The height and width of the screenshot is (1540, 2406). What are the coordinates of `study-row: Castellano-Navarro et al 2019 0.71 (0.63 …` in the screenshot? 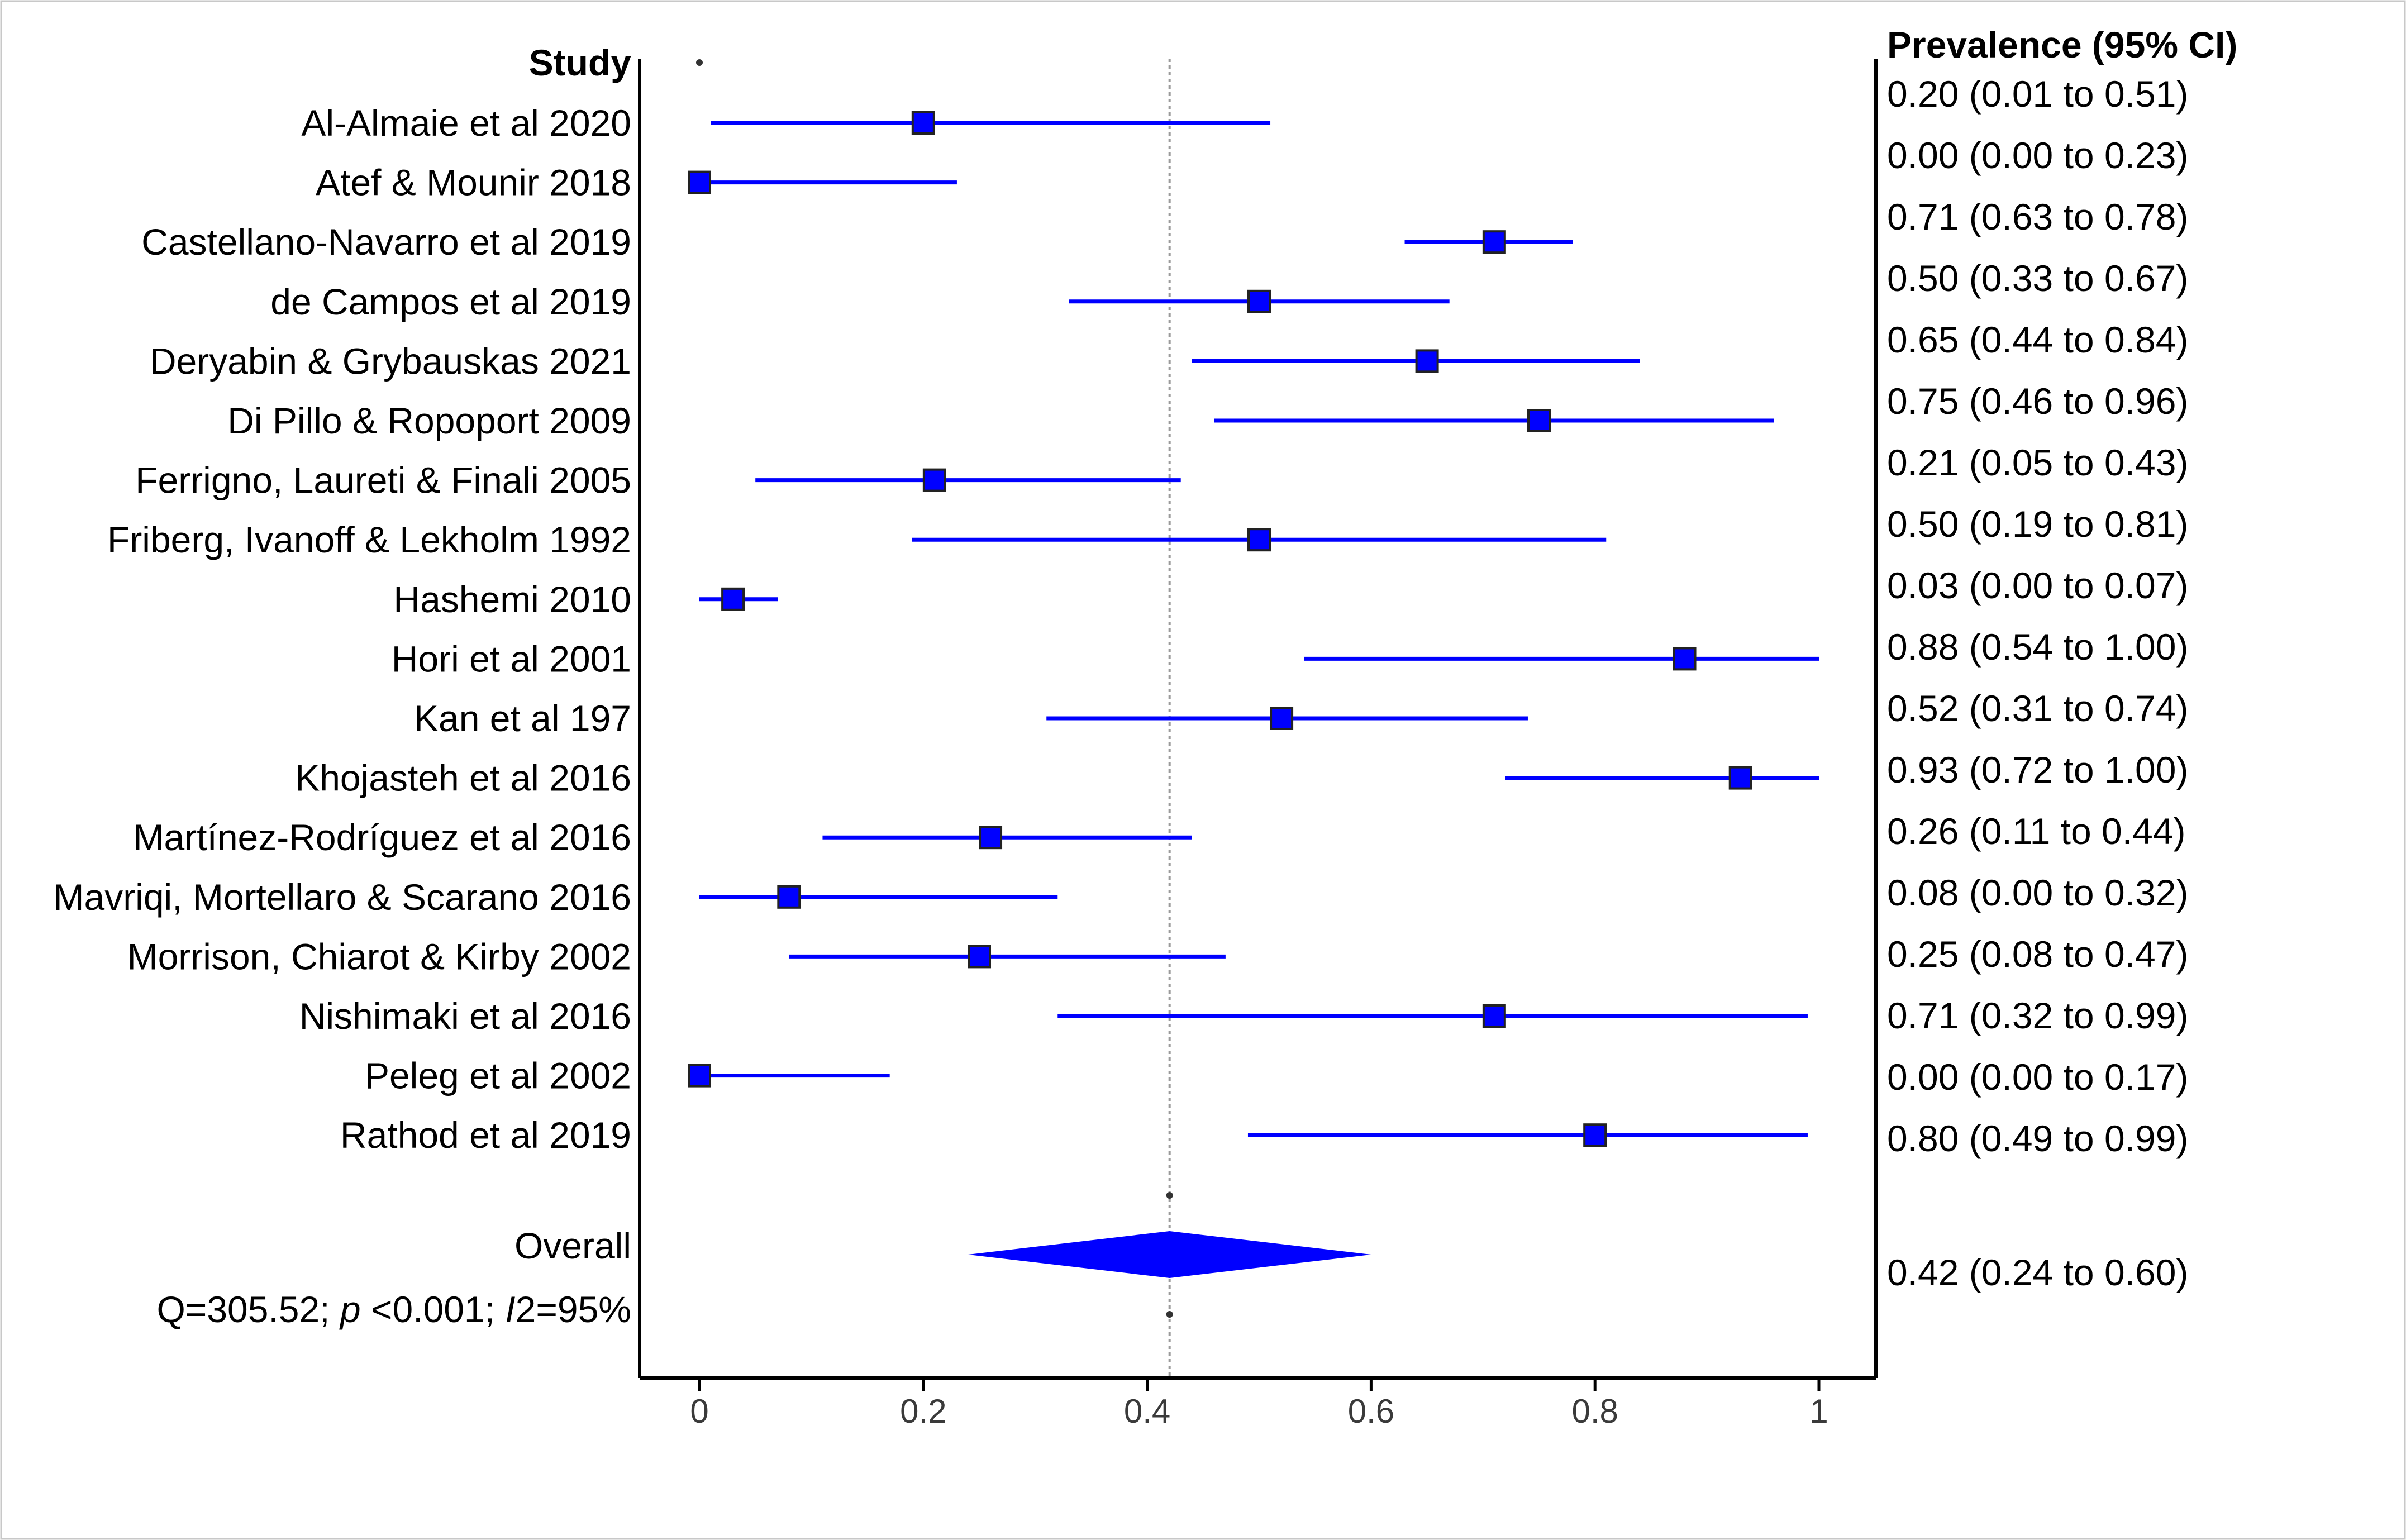 It's located at (1164, 230).